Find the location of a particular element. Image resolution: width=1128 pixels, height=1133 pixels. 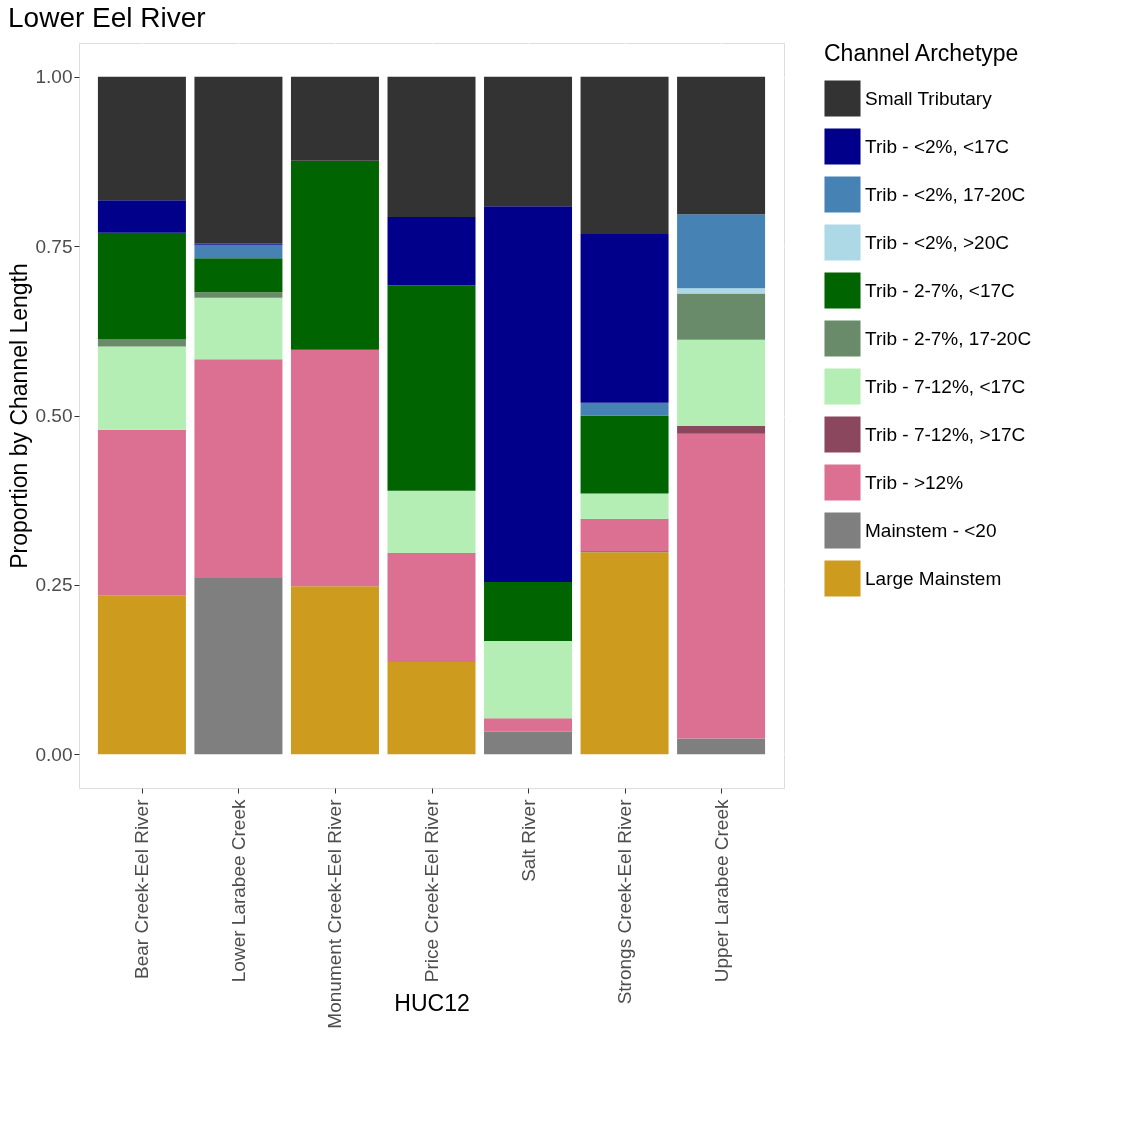

y-tick-label: 1.00 is located at coordinates (54, 77).